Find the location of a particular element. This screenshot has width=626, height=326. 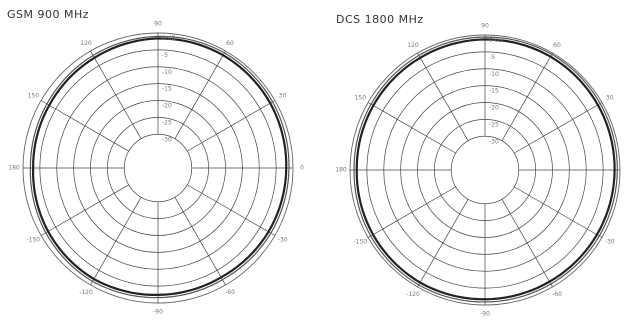

angle-tick-label: 0 is located at coordinates (302, 168).